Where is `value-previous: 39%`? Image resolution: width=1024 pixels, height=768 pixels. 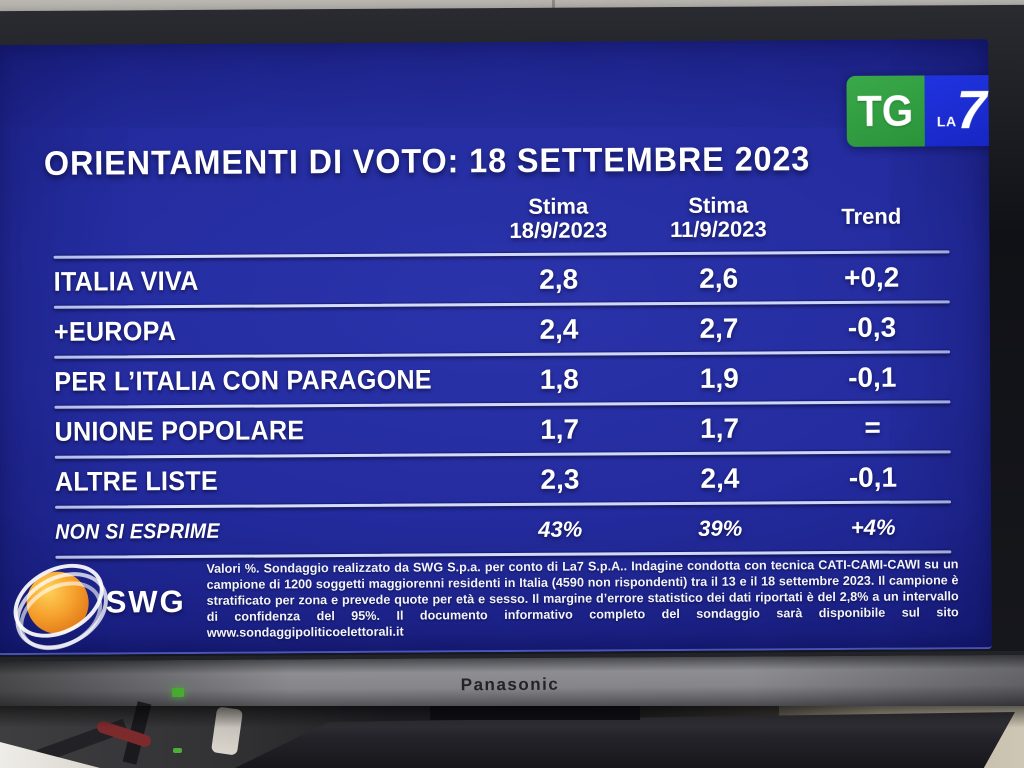 value-previous: 39% is located at coordinates (720, 528).